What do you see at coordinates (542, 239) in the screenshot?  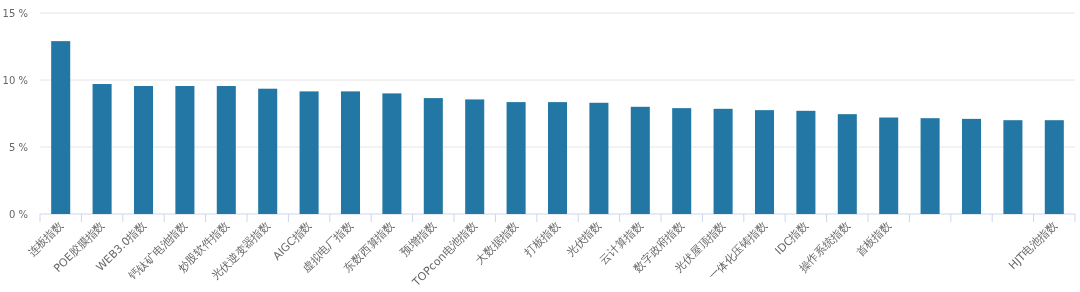 I see `x-tick-label: 打板指数` at bounding box center [542, 239].